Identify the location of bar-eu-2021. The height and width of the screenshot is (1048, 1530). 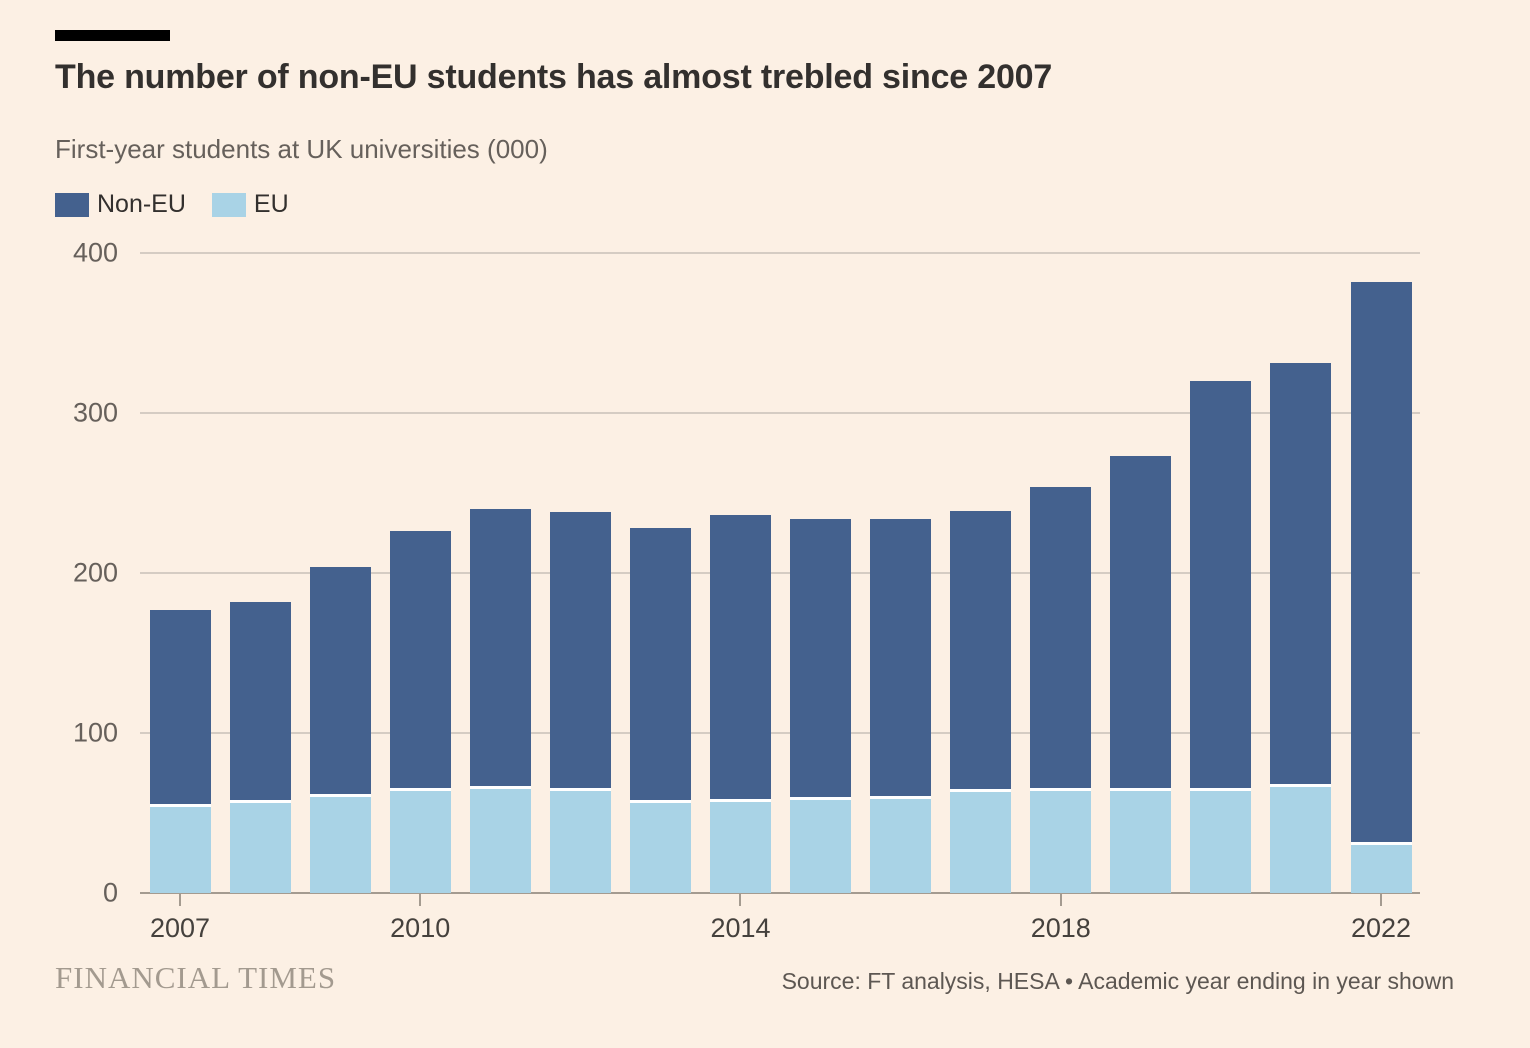
(1301, 840).